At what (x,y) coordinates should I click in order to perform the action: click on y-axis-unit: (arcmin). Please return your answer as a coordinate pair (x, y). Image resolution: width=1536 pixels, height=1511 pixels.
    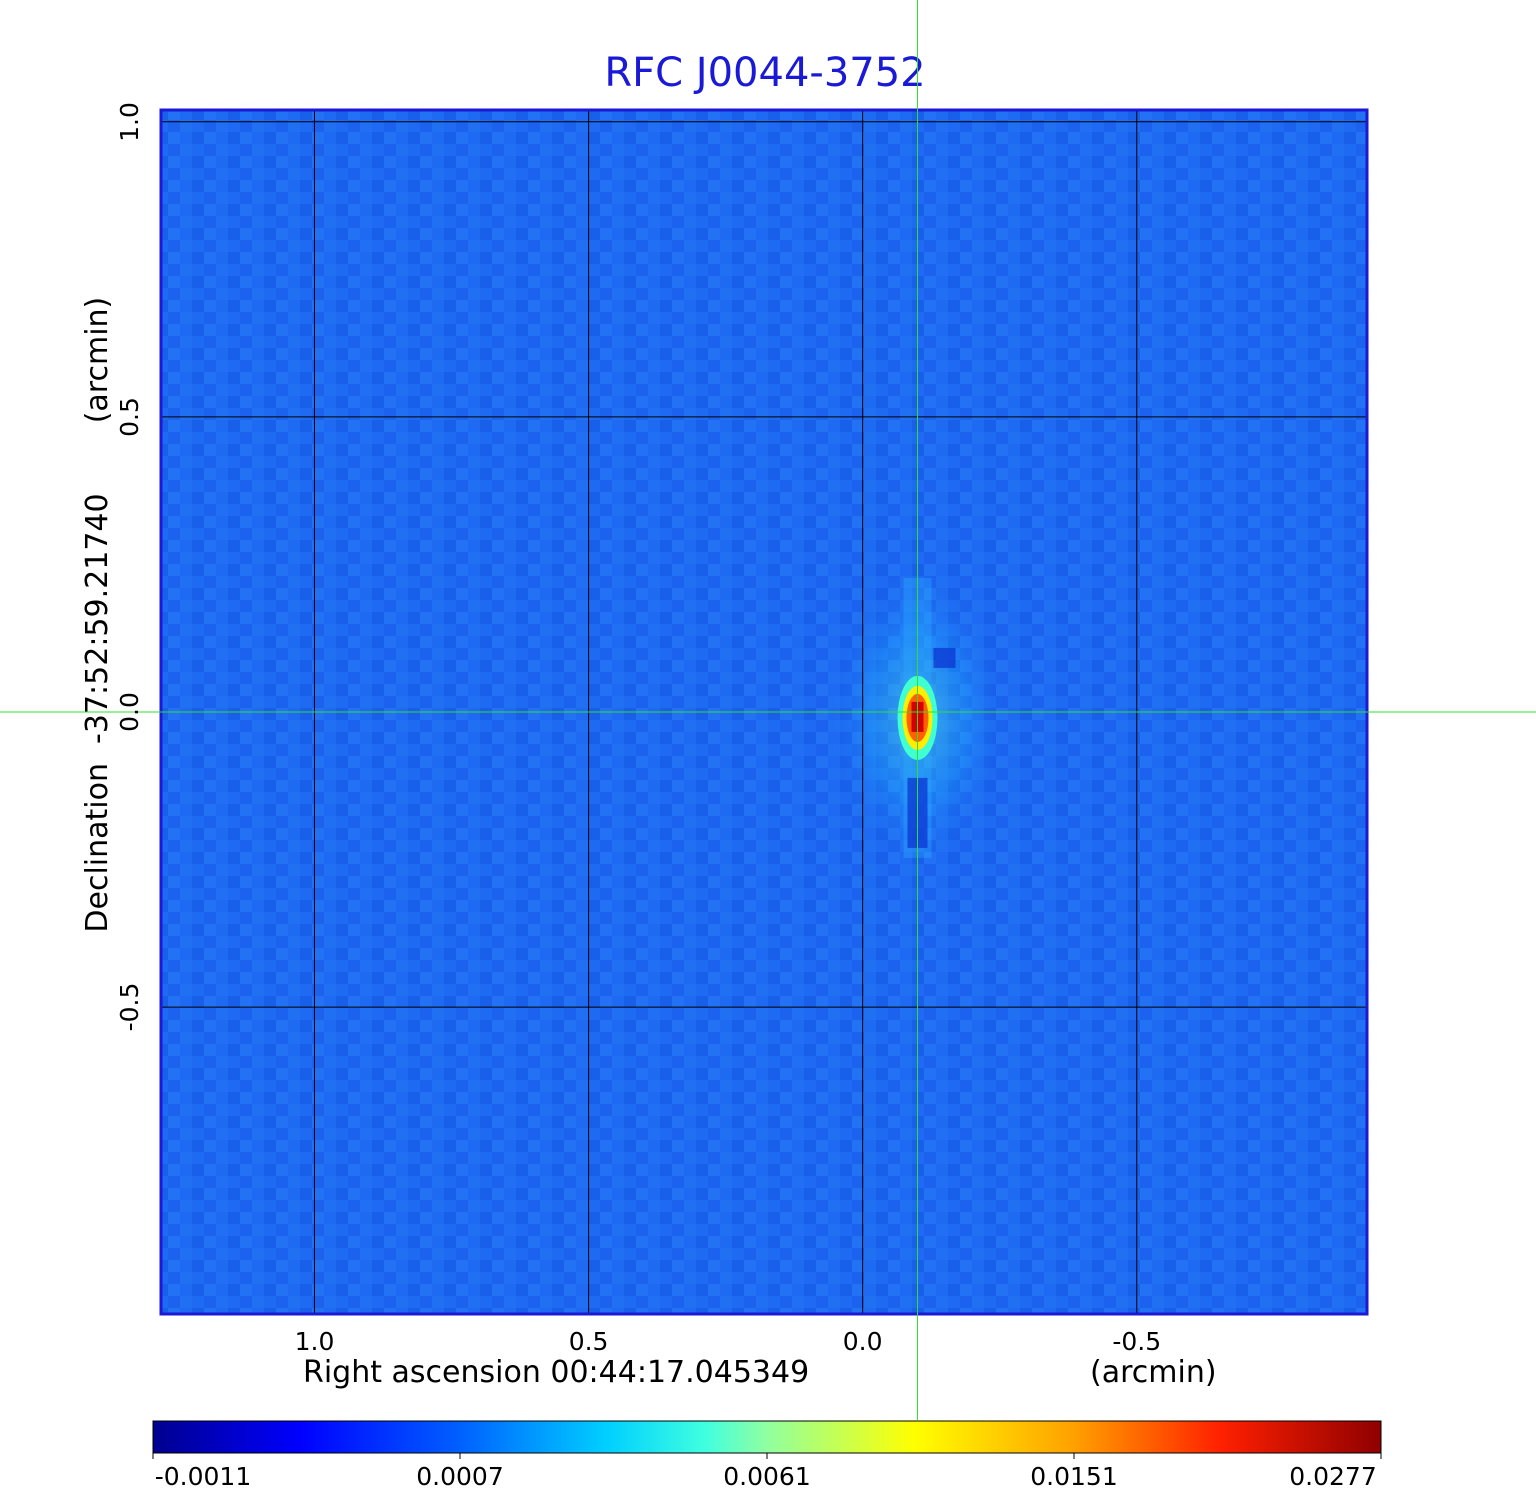
    Looking at the image, I should click on (97, 360).